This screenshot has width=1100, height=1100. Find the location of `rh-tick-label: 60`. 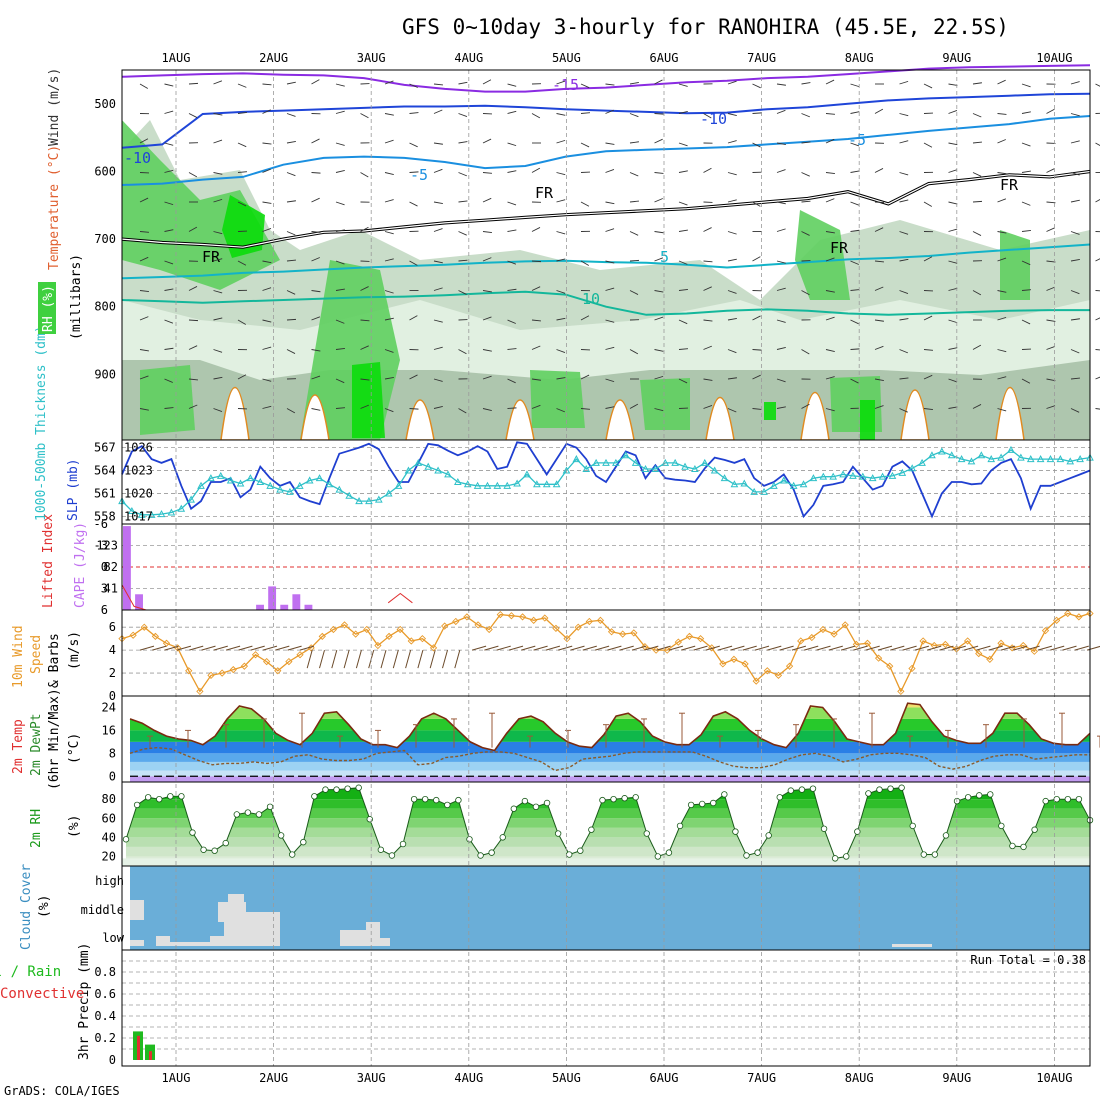

rh-tick-label: 60 is located at coordinates (109, 818).